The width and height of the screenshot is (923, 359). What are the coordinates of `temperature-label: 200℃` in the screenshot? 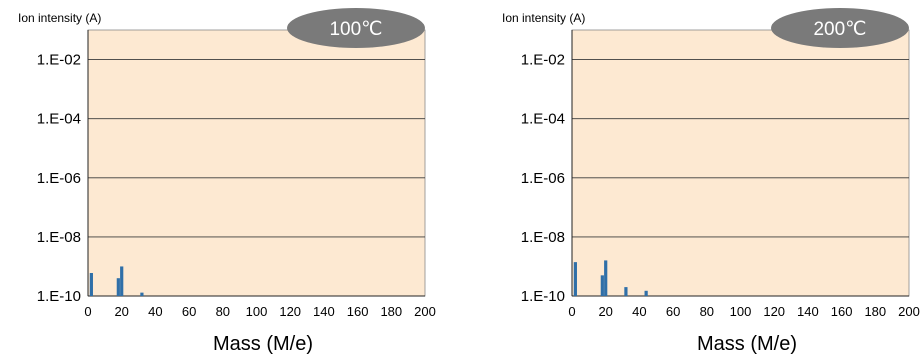 It's located at (839, 29).